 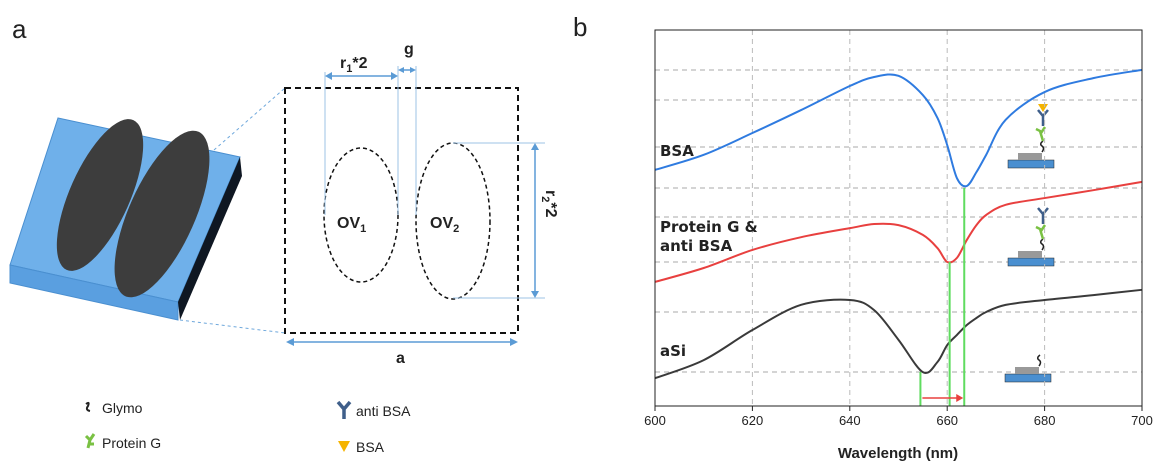 I want to click on anti-bsa-icon, so click(x=344, y=409).